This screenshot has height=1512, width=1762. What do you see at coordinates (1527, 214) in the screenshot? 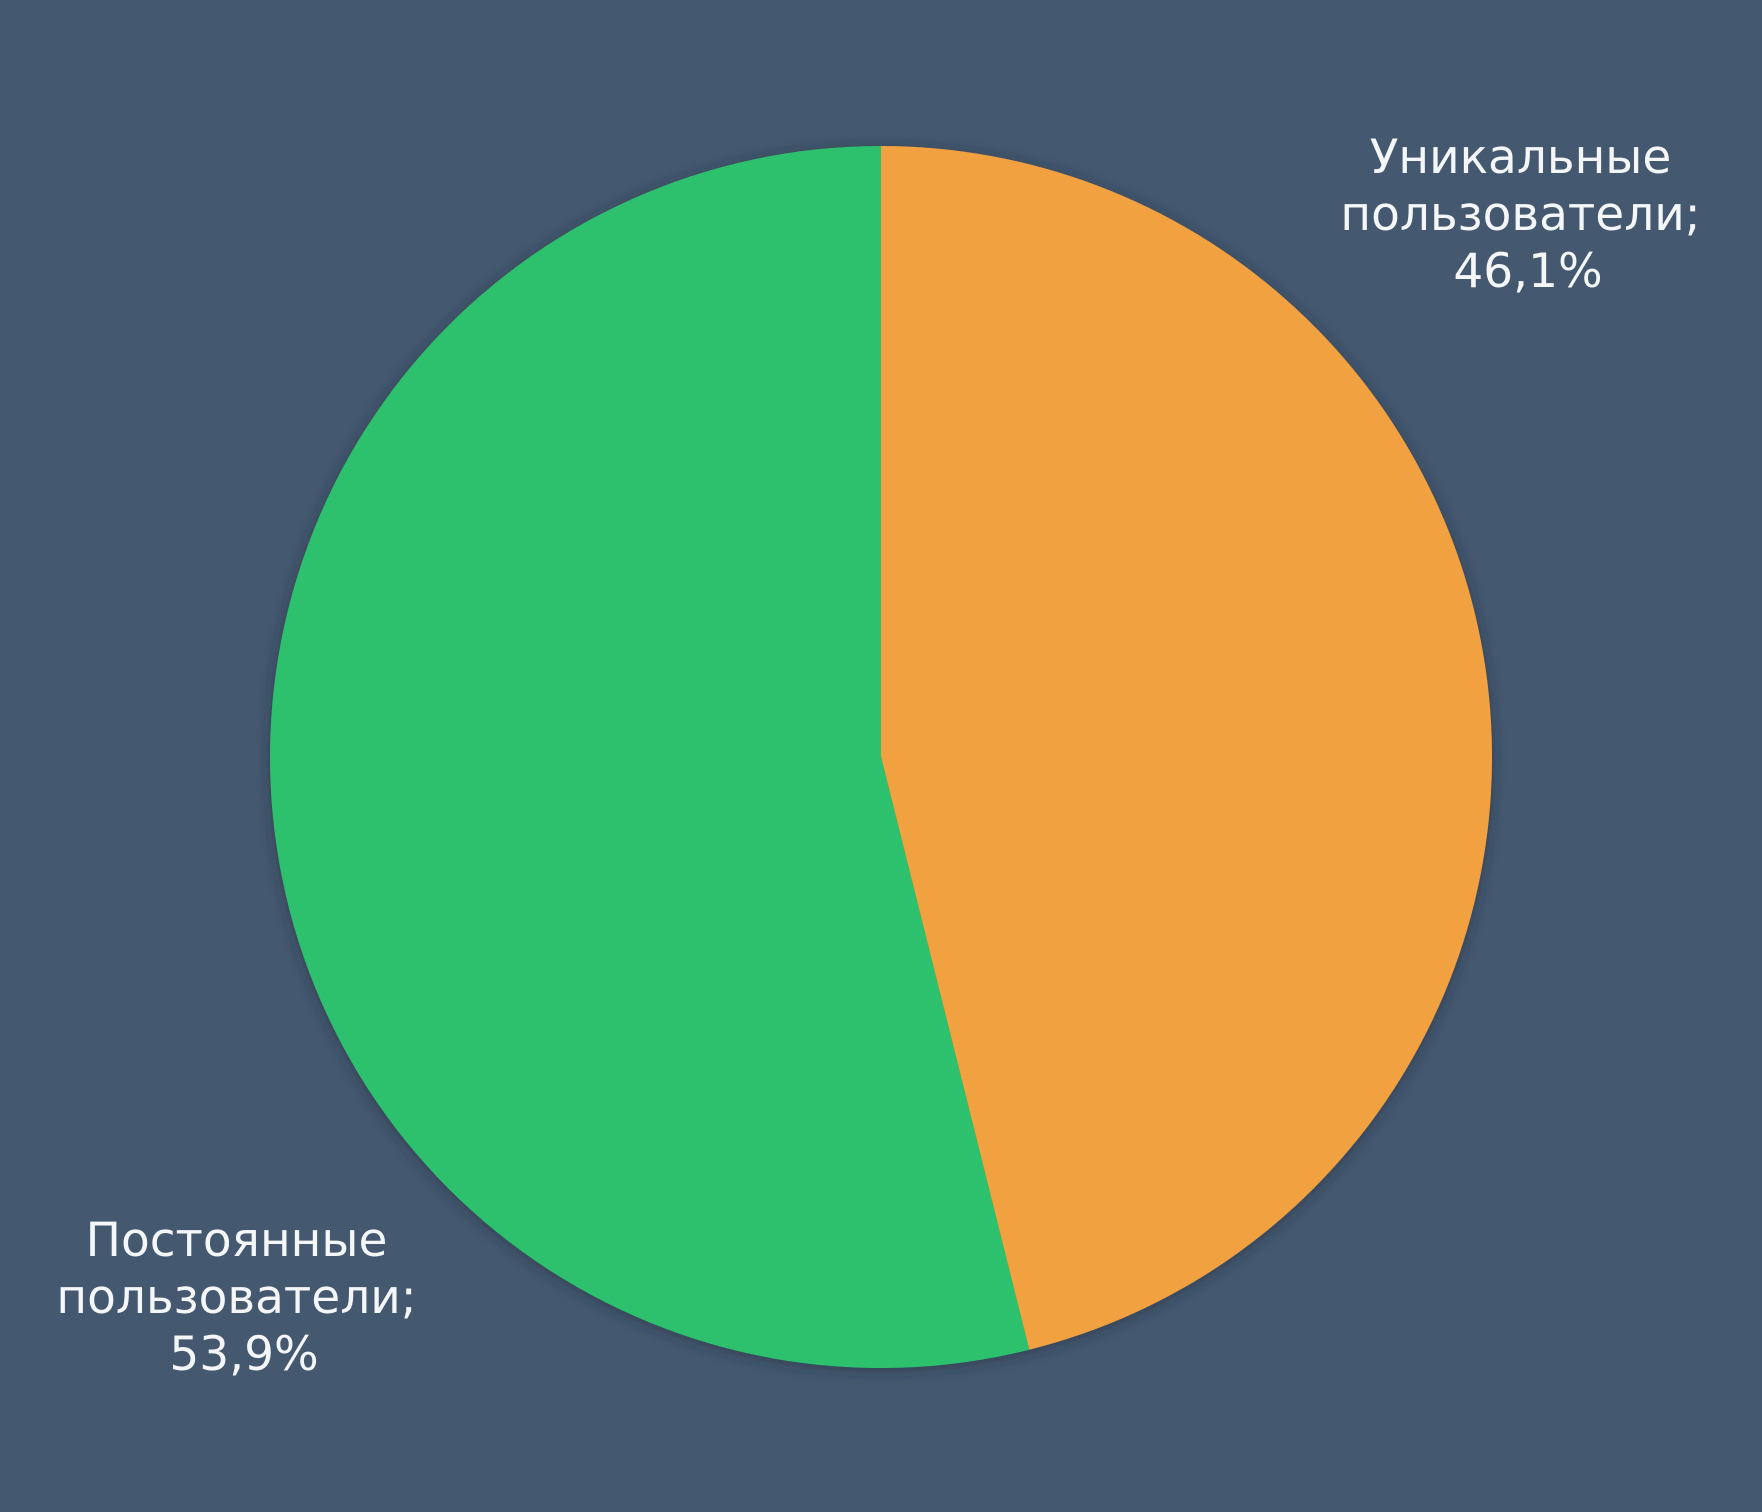
I see `slice-label-unique-users: Уникальные пользователи; 46,1%` at bounding box center [1527, 214].